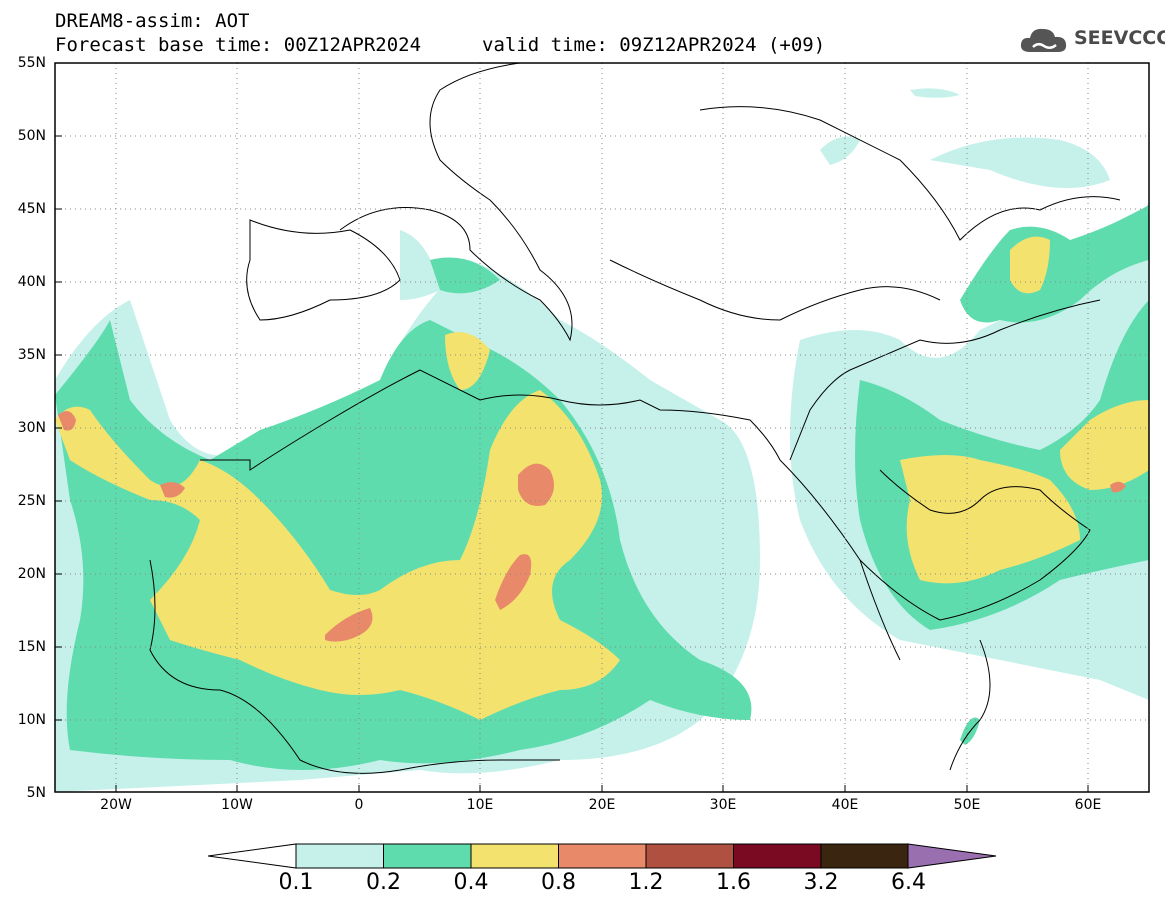 Image resolution: width=1165 pixels, height=905 pixels. Describe the element at coordinates (31, 282) in the screenshot. I see `lat-label: 40N` at that location.